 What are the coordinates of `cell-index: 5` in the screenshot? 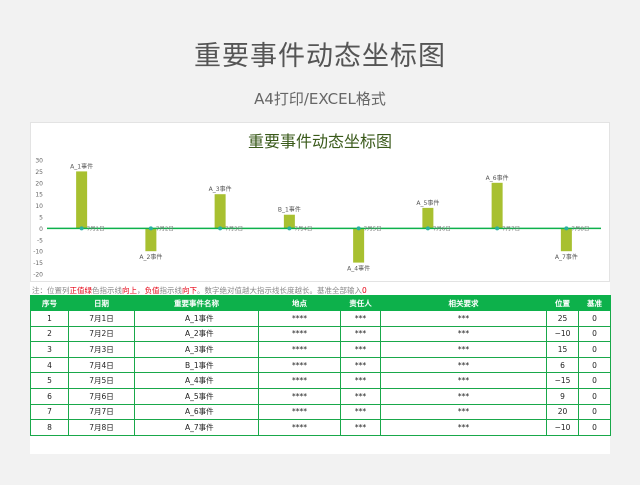 It's located at (49, 380).